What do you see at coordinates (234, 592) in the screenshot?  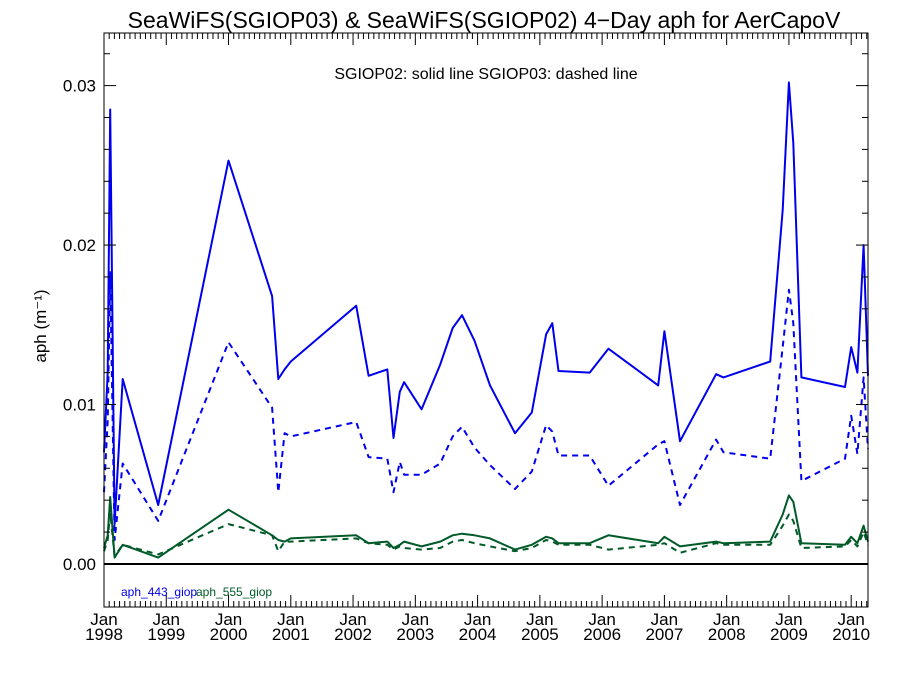 I see `legend-entry-aph_555_giop: aph_555_giop` at bounding box center [234, 592].